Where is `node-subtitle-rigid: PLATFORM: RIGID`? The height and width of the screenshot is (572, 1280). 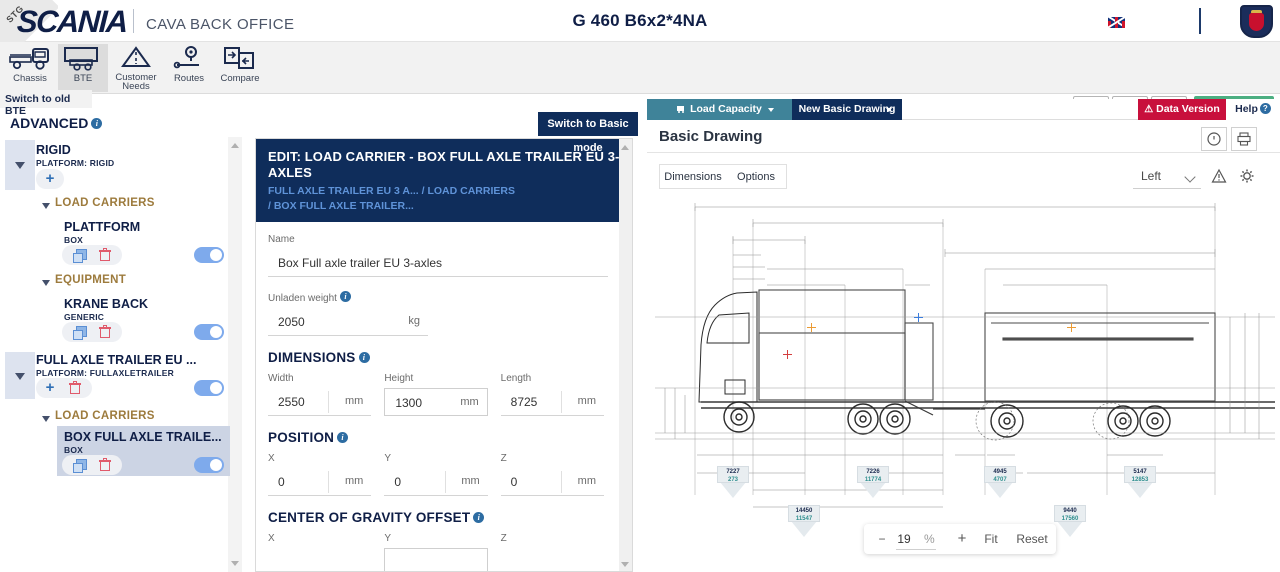 node-subtitle-rigid: PLATFORM: RIGID is located at coordinates (75, 163).